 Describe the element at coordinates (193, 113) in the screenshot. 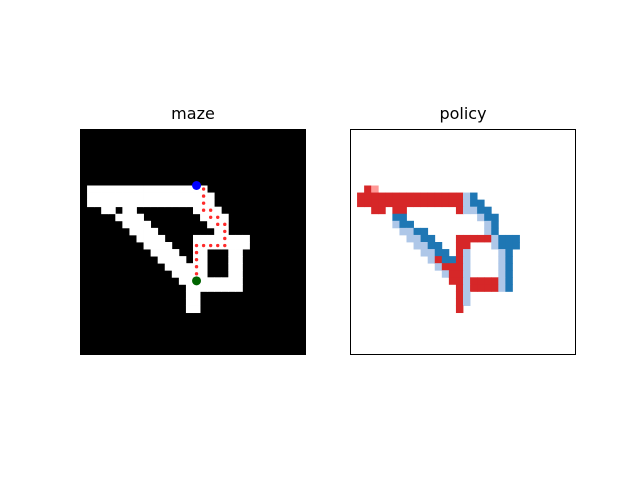

I see `maze-title: maze` at that location.